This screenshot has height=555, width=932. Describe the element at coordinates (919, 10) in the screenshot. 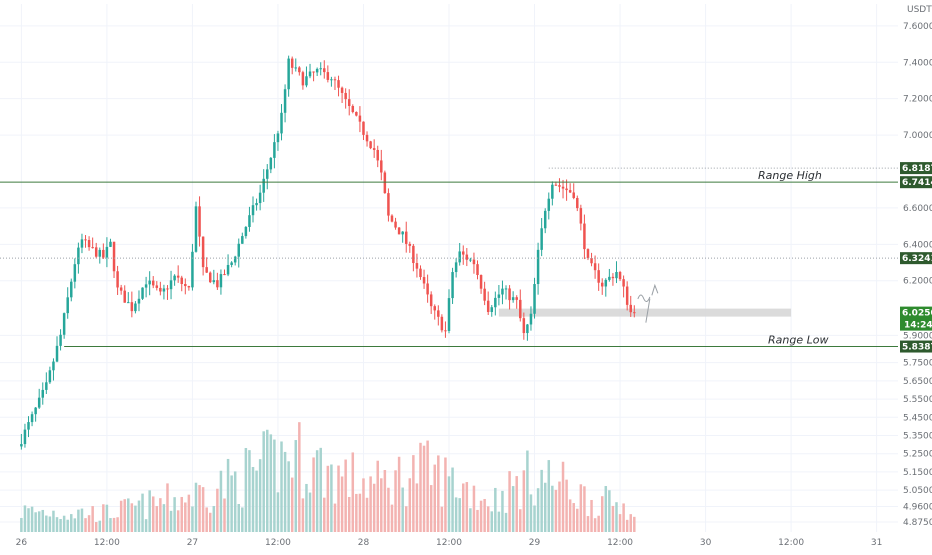

I see `currency-label: USDT` at that location.